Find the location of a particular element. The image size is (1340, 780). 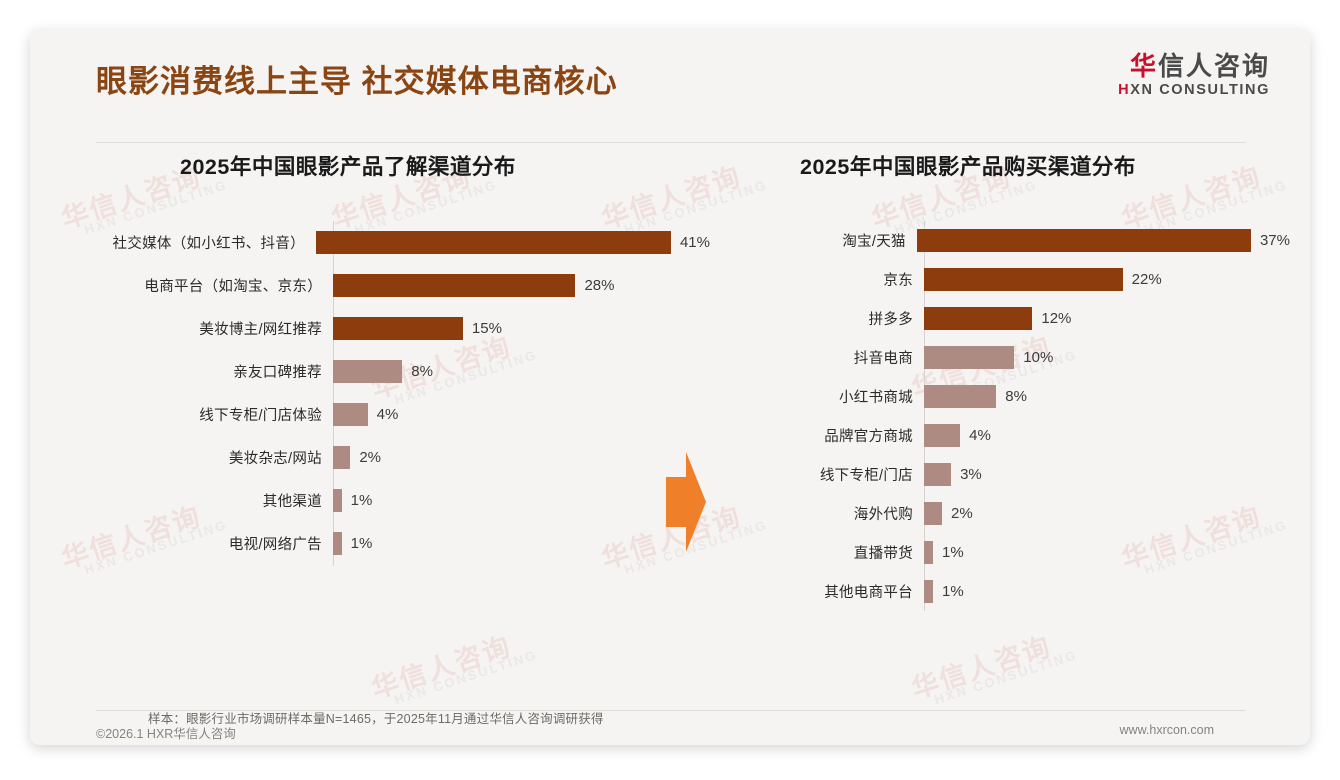

bar-row: 抖音电商 10% is located at coordinates (1010, 357).